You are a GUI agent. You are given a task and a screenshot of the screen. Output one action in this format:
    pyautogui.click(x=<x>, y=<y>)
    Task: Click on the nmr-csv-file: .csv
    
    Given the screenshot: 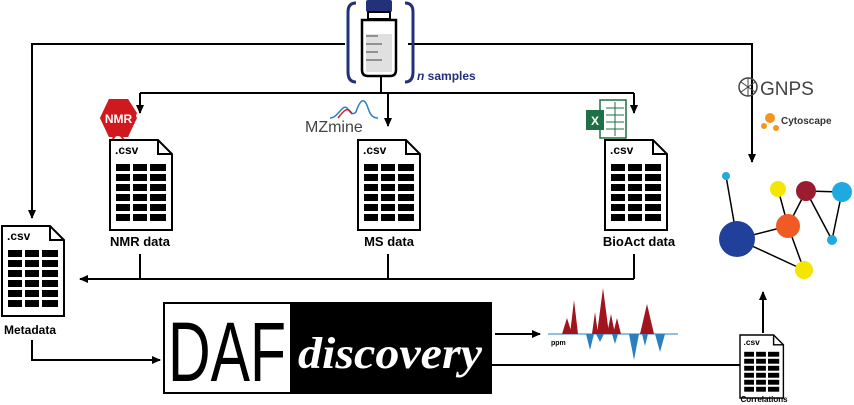 What is the action you would take?
    pyautogui.click(x=141, y=185)
    